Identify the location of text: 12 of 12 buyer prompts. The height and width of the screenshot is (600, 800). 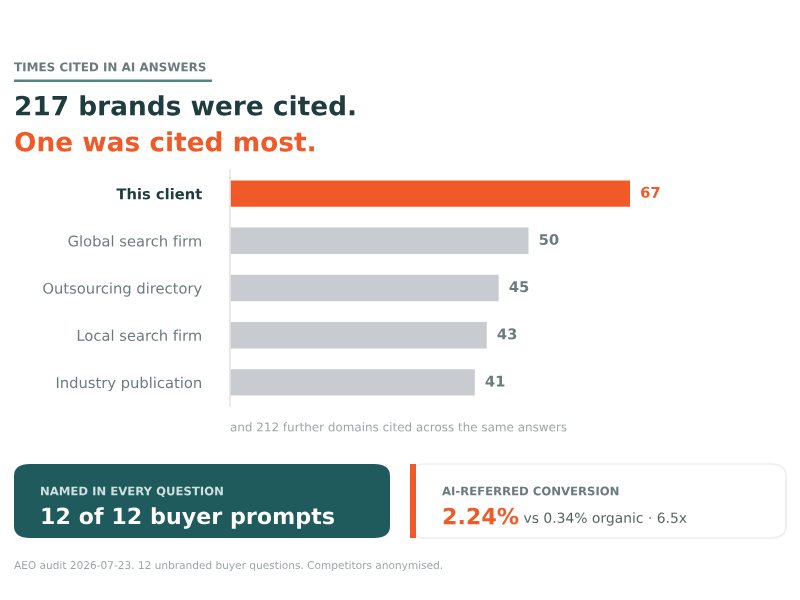
(188, 518).